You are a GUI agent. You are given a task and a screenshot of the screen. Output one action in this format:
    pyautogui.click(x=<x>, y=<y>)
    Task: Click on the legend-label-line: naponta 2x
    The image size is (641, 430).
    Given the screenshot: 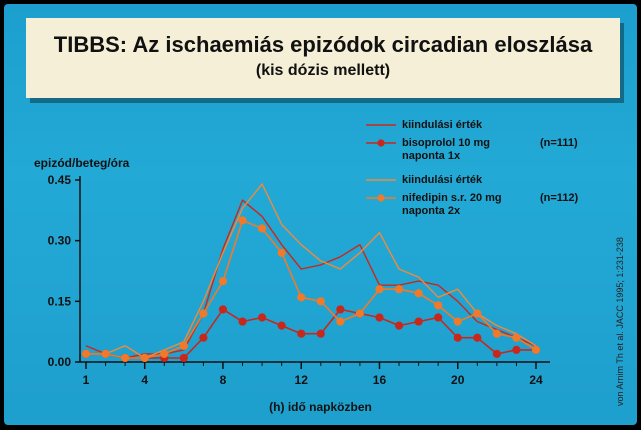 What is the action you would take?
    pyautogui.click(x=431, y=211)
    